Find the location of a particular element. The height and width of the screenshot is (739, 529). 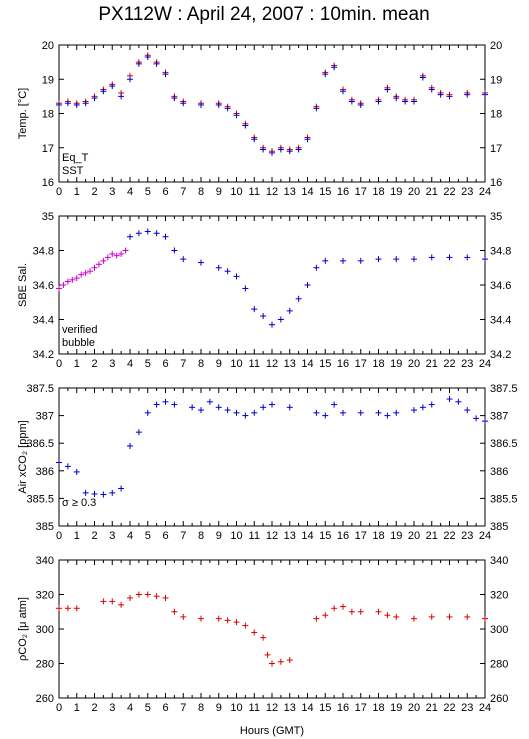

x-tick-label: 6 is located at coordinates (165, 364).